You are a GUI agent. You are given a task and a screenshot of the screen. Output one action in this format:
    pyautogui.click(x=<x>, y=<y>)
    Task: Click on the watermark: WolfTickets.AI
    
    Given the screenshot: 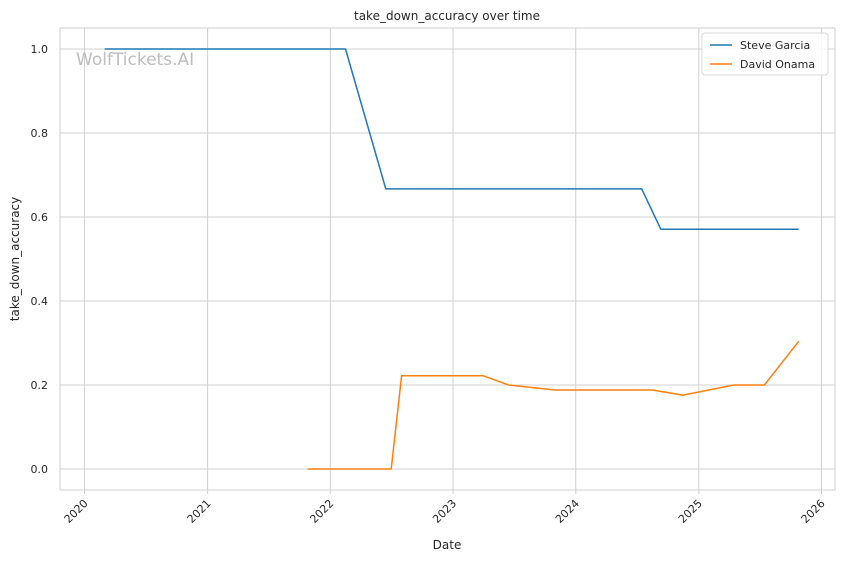 What is the action you would take?
    pyautogui.click(x=135, y=60)
    